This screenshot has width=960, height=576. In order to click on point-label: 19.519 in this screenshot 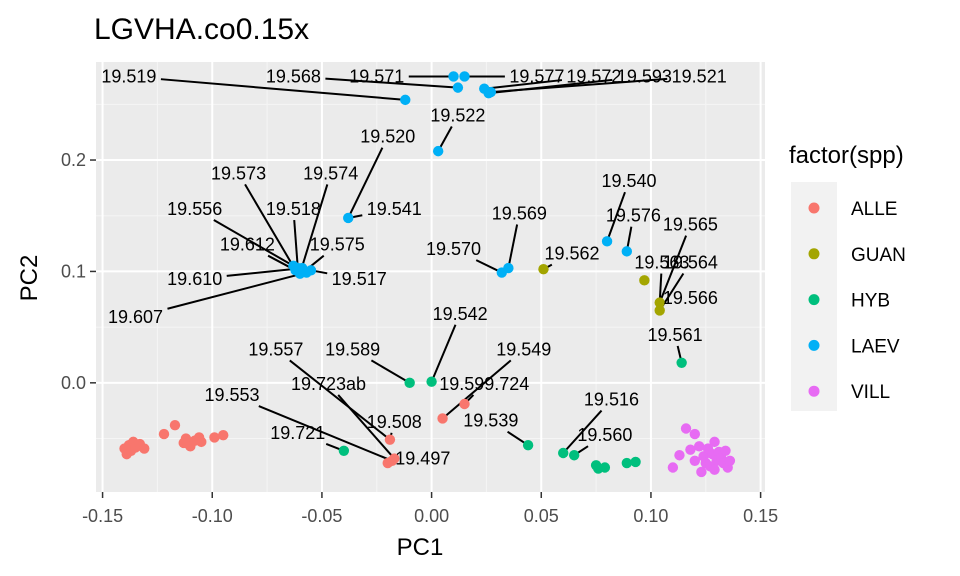, I will do `click(128, 76)`.